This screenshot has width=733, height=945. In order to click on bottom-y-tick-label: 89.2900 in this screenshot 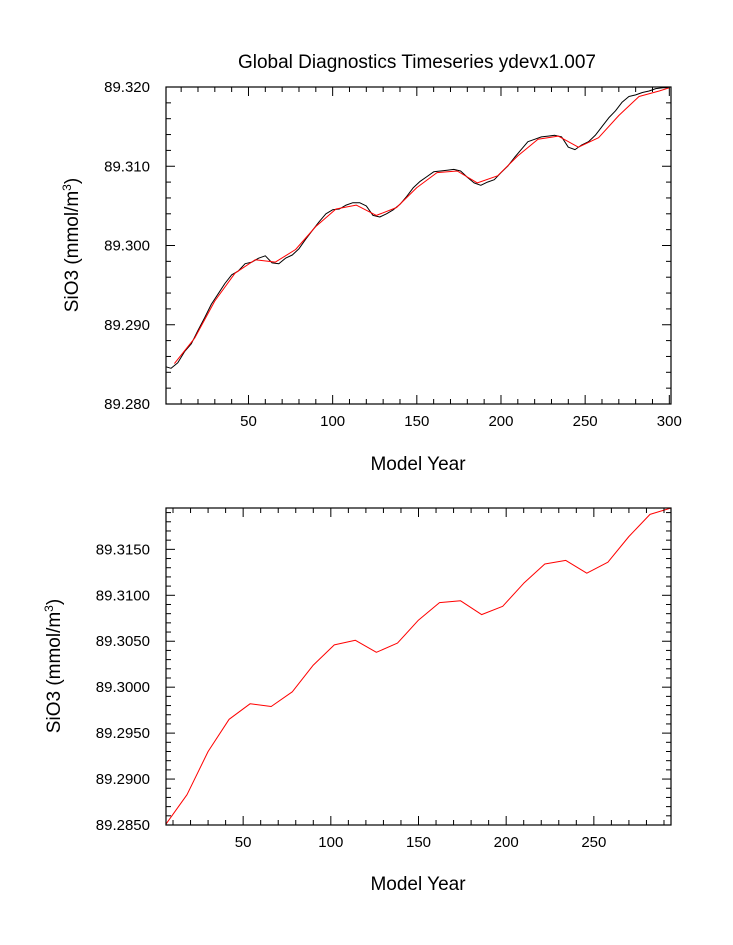, I will do `click(123, 779)`.